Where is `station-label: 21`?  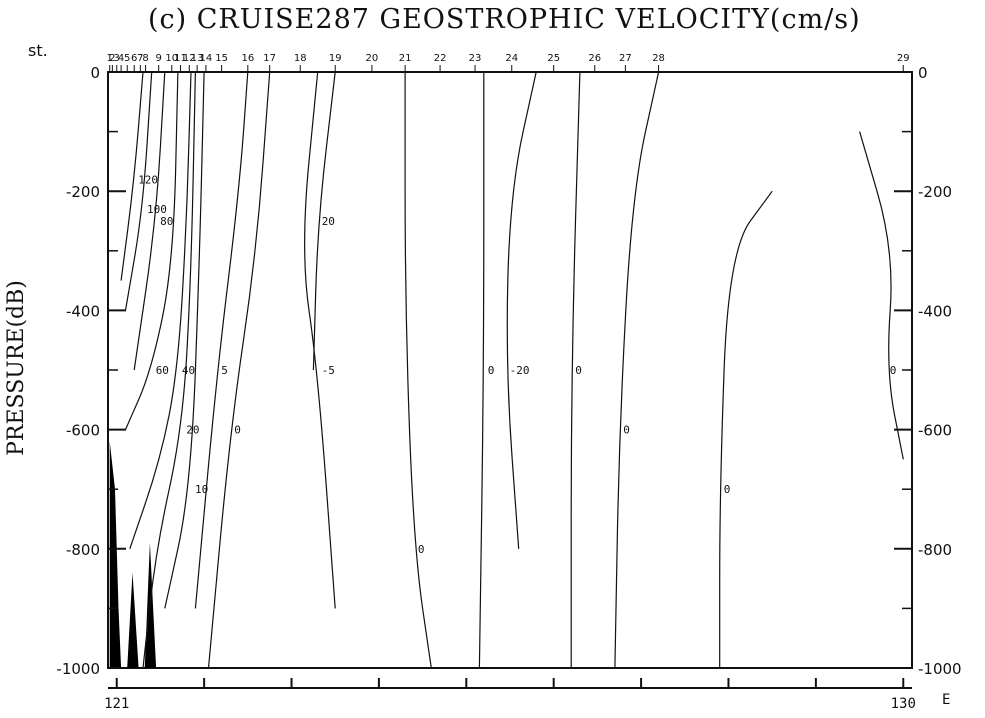
station-label: 21 is located at coordinates (405, 58).